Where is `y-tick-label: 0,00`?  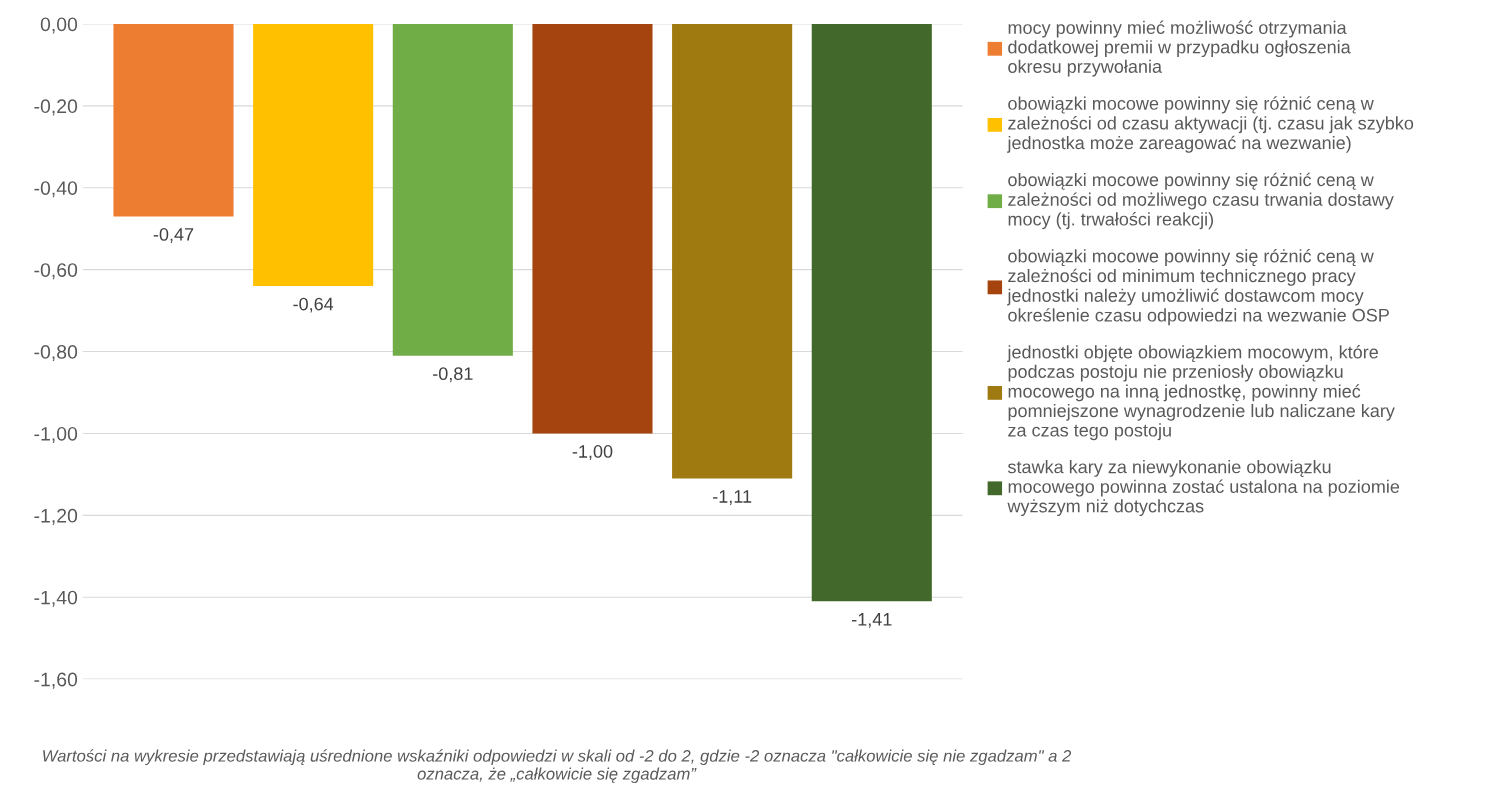 y-tick-label: 0,00 is located at coordinates (59, 25).